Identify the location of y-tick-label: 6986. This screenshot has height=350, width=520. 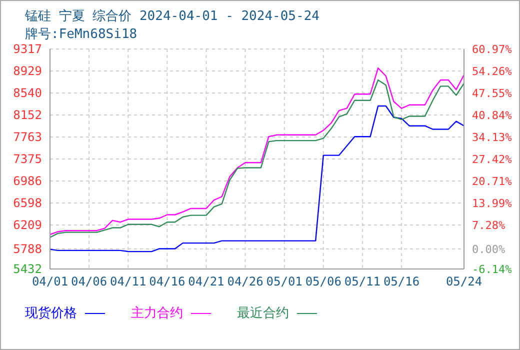
(27, 181).